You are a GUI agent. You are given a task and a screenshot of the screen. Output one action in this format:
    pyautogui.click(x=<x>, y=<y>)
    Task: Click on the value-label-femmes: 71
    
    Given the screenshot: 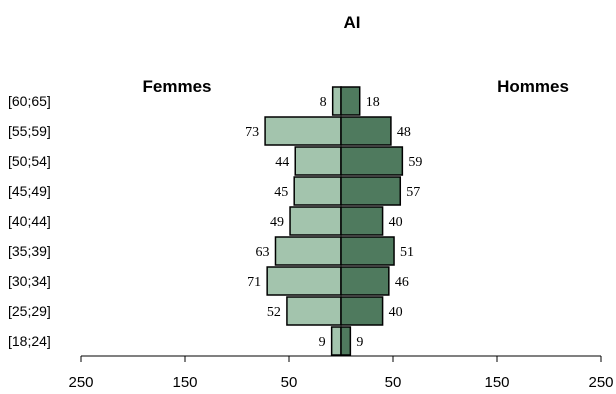 What is the action you would take?
    pyautogui.click(x=254, y=282)
    